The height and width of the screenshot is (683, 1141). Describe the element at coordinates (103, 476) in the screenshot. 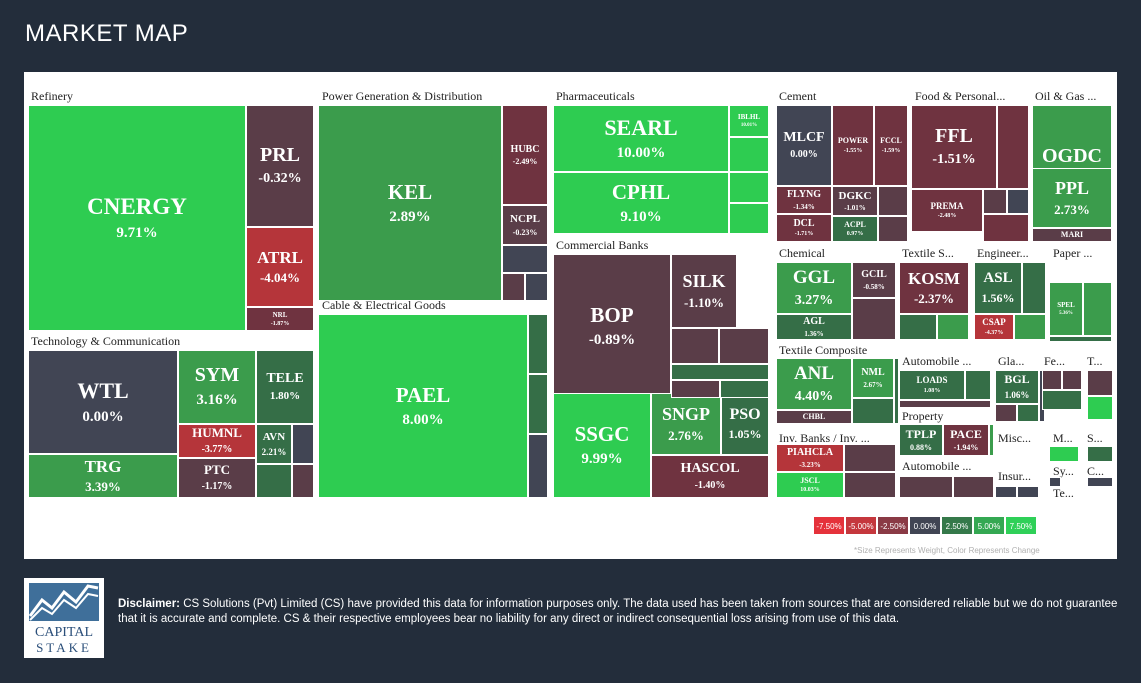

I see `stock-tile-trg: TRG 3.39%` at that location.